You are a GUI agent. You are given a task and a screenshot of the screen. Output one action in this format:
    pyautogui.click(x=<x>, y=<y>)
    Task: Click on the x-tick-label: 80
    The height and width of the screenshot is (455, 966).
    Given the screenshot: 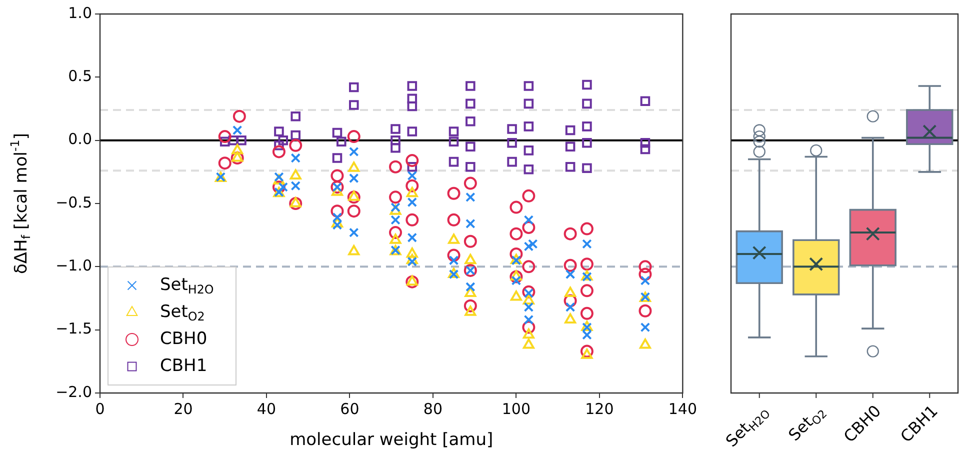 What is the action you would take?
    pyautogui.click(x=433, y=409)
    